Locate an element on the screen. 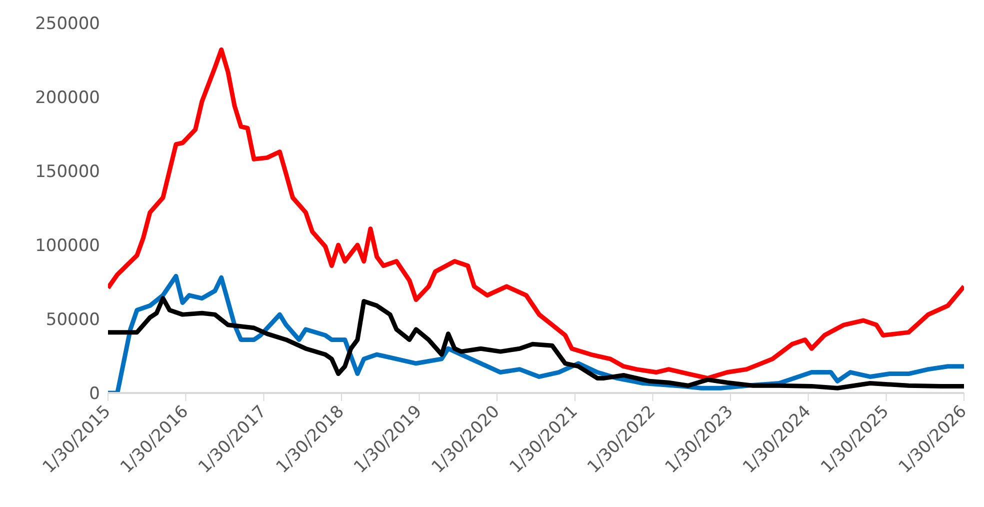 Image resolution: width=984 pixels, height=507 pixels. y-tick-label: 0 is located at coordinates (94, 394).